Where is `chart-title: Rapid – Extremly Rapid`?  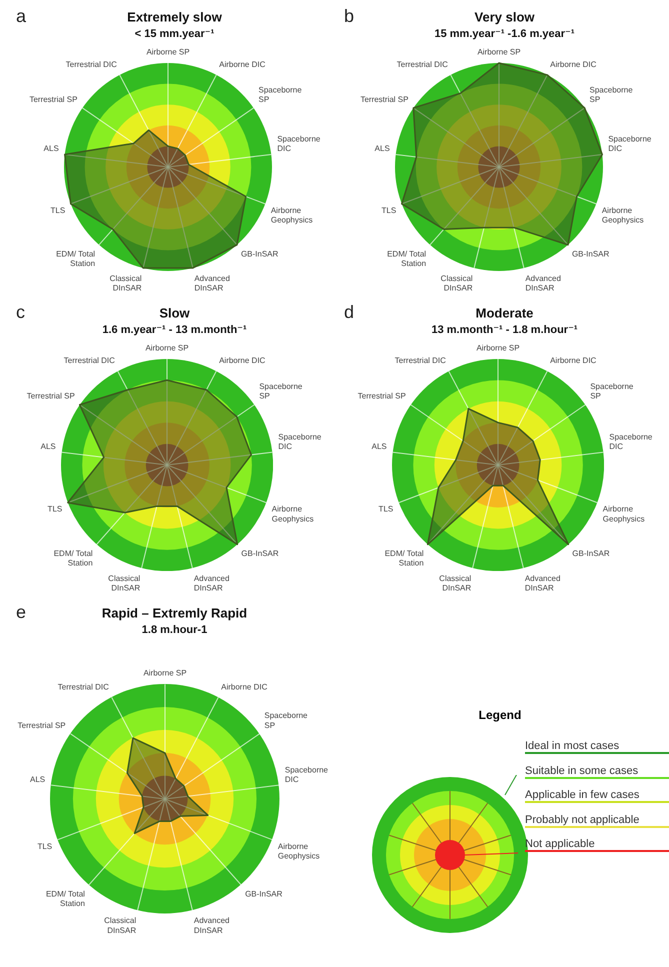 chart-title: Rapid – Extremly Rapid is located at coordinates (175, 612).